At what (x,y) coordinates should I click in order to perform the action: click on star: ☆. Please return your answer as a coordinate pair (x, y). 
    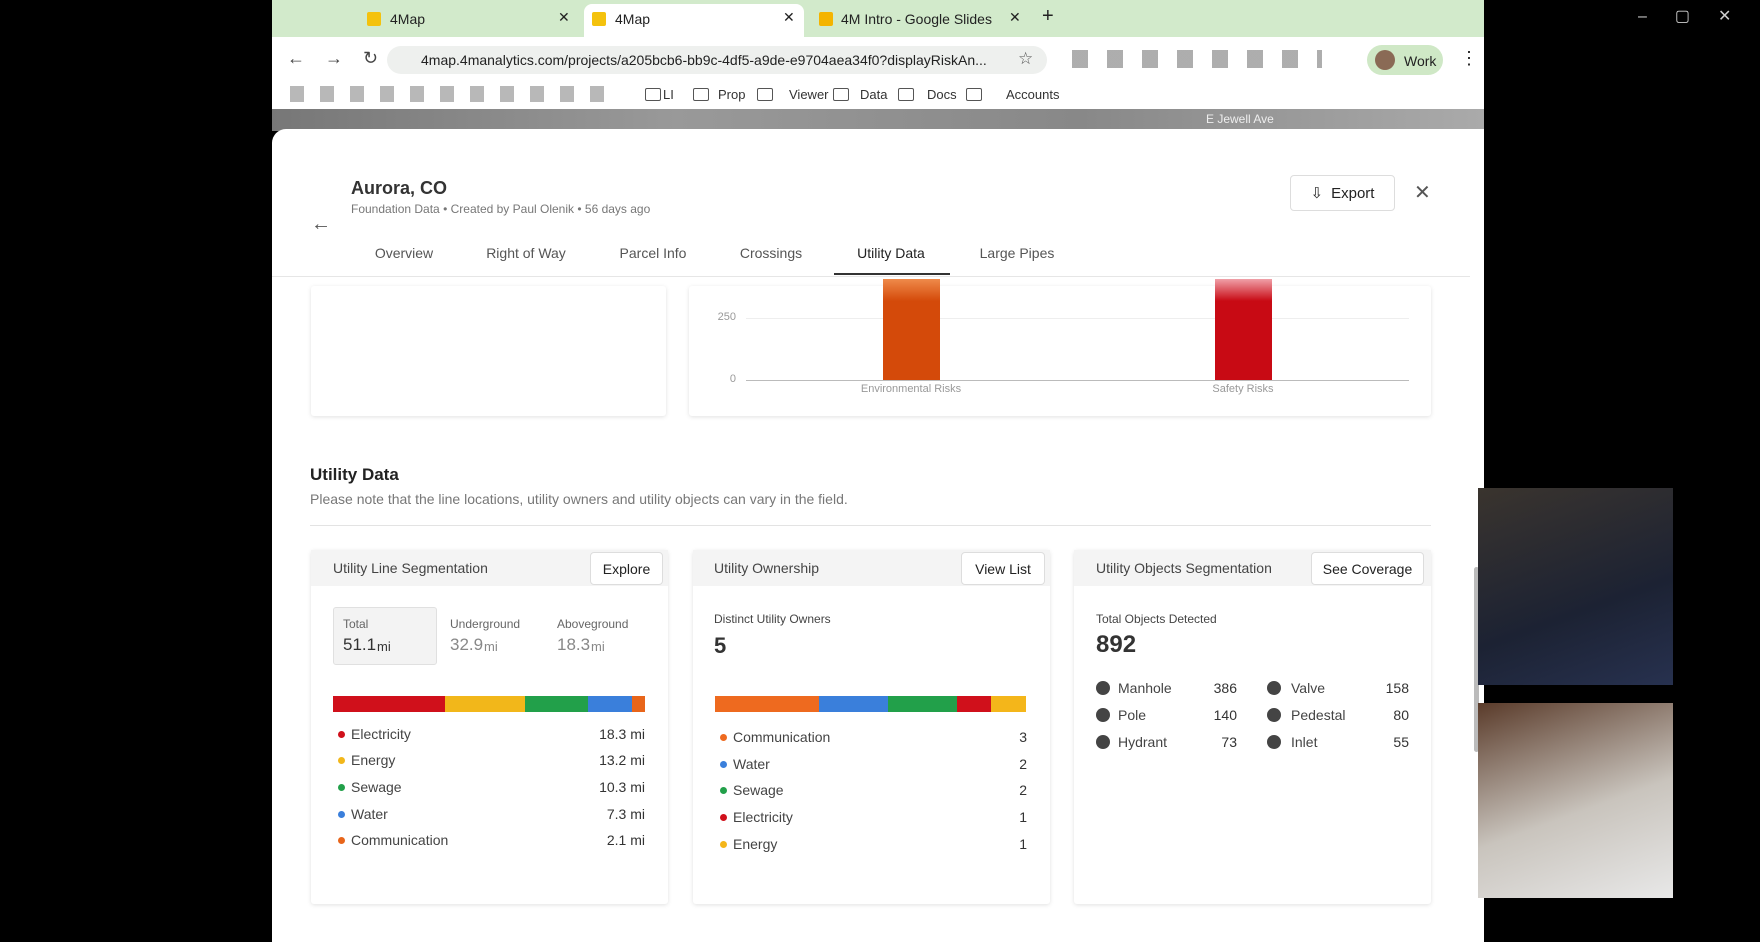
    Looking at the image, I should click on (1026, 58).